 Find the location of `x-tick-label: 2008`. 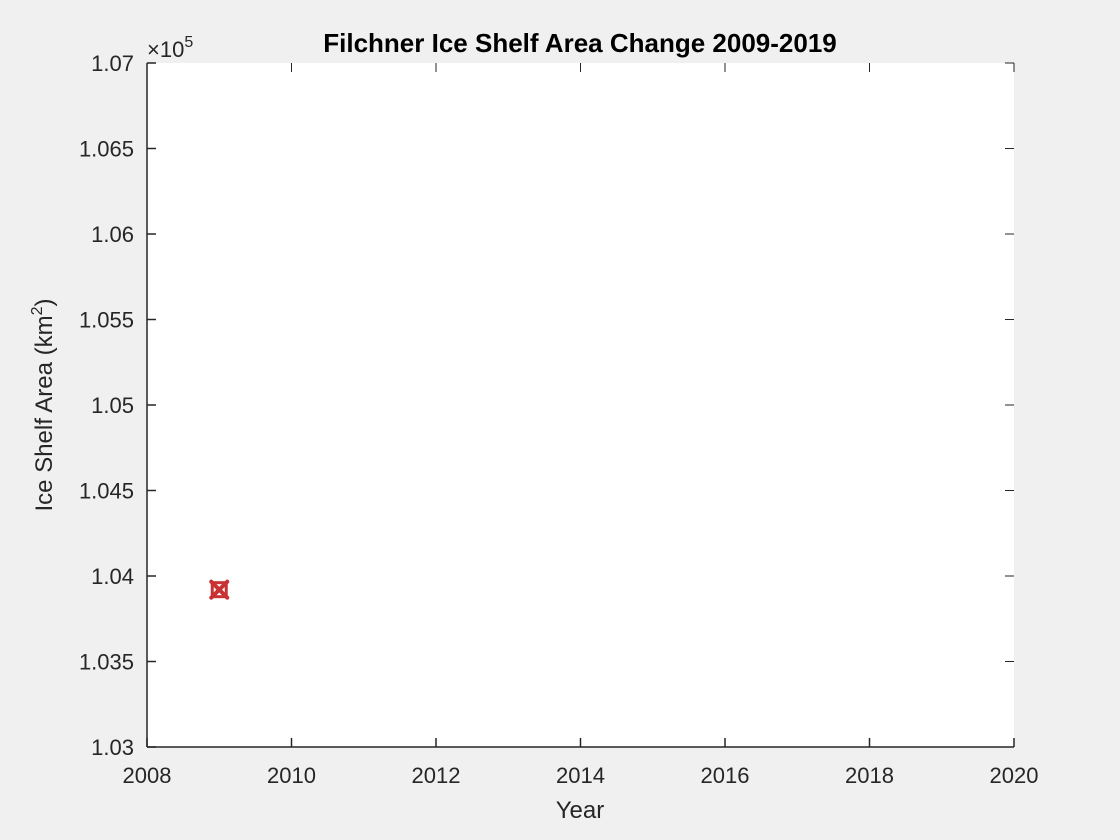

x-tick-label: 2008 is located at coordinates (147, 775).